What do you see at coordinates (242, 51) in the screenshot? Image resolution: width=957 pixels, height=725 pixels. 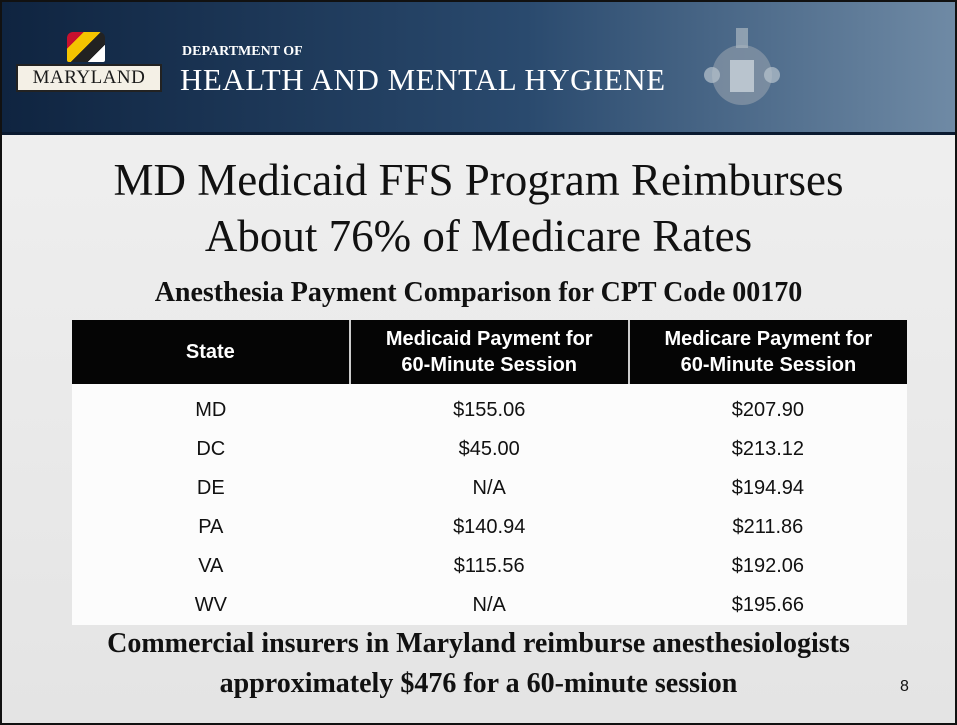 I see `department: DEPARTMENT OF` at bounding box center [242, 51].